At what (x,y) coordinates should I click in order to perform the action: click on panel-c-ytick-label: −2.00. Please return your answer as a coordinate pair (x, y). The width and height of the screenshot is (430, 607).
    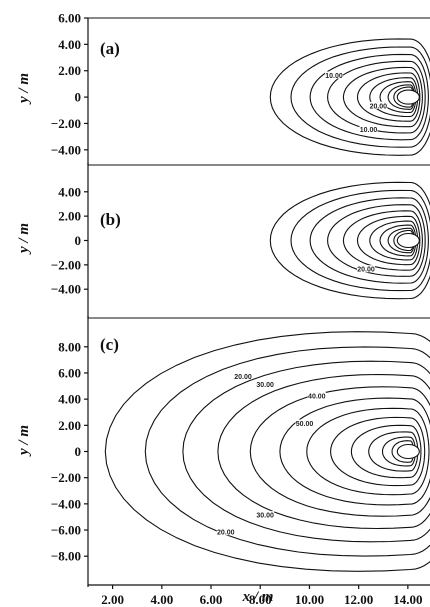
    Looking at the image, I should click on (66, 477).